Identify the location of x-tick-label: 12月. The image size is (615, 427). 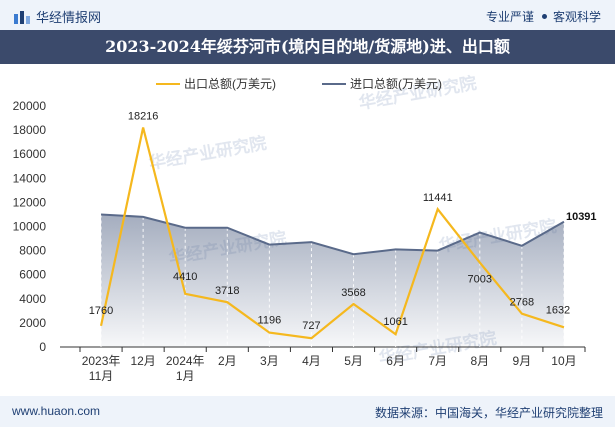
(142, 361).